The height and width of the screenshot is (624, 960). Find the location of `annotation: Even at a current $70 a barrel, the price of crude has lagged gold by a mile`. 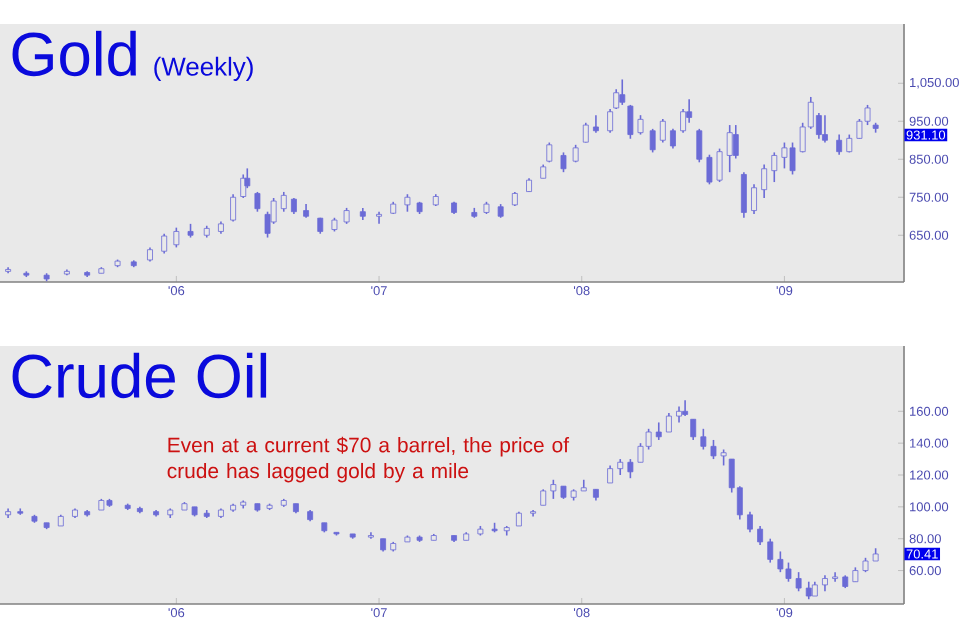

annotation: Even at a current $70 a barrel, the price of crude has lagged gold by a mile is located at coordinates (368, 459).